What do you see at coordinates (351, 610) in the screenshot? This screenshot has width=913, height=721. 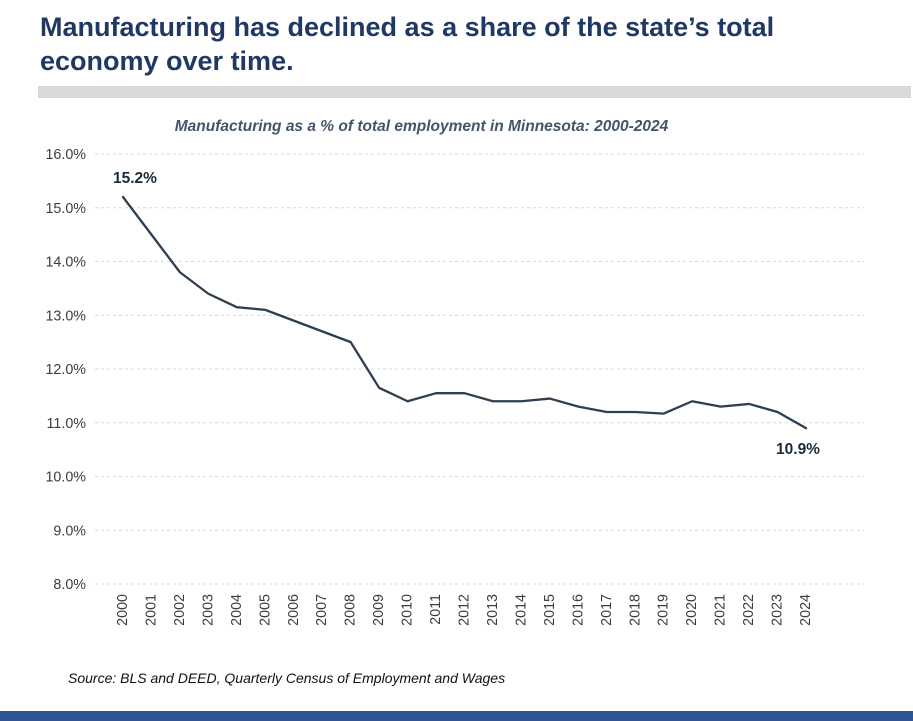 I see `x-axis-label: 2008` at bounding box center [351, 610].